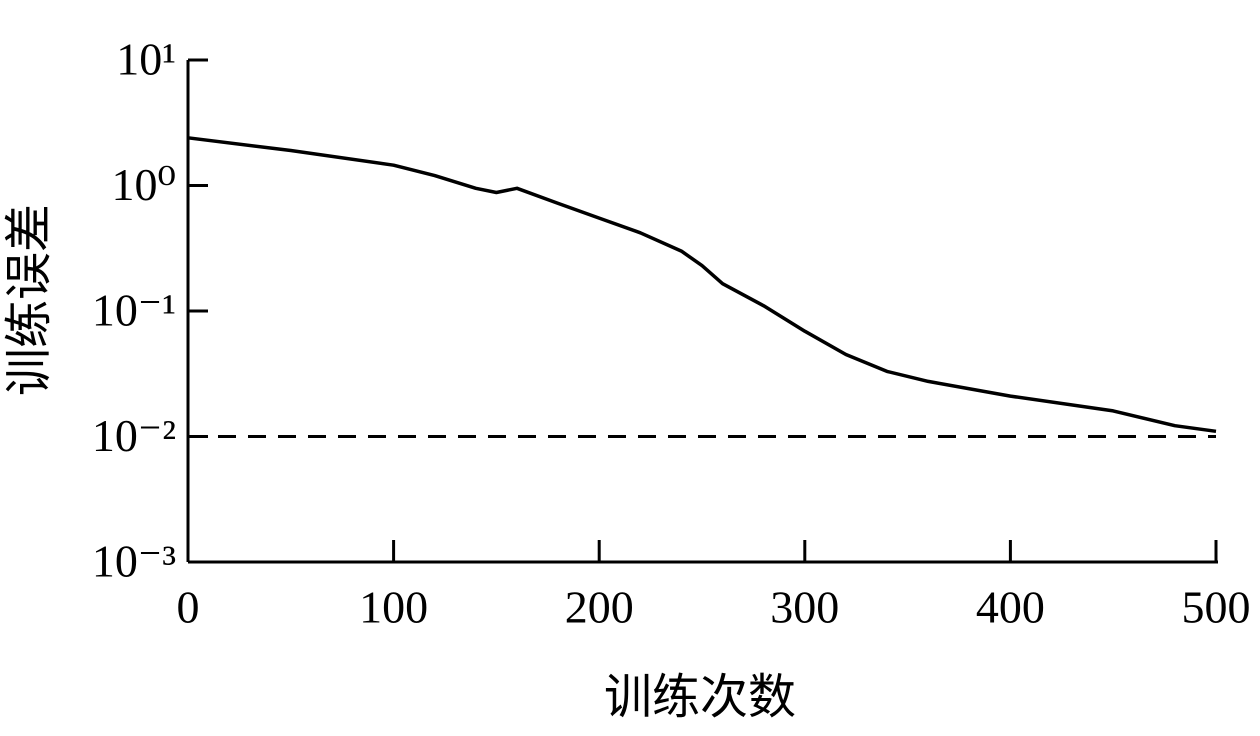 The image size is (1260, 736). What do you see at coordinates (144, 184) in the screenshot?
I see `y-tick-label: 10⁰` at bounding box center [144, 184].